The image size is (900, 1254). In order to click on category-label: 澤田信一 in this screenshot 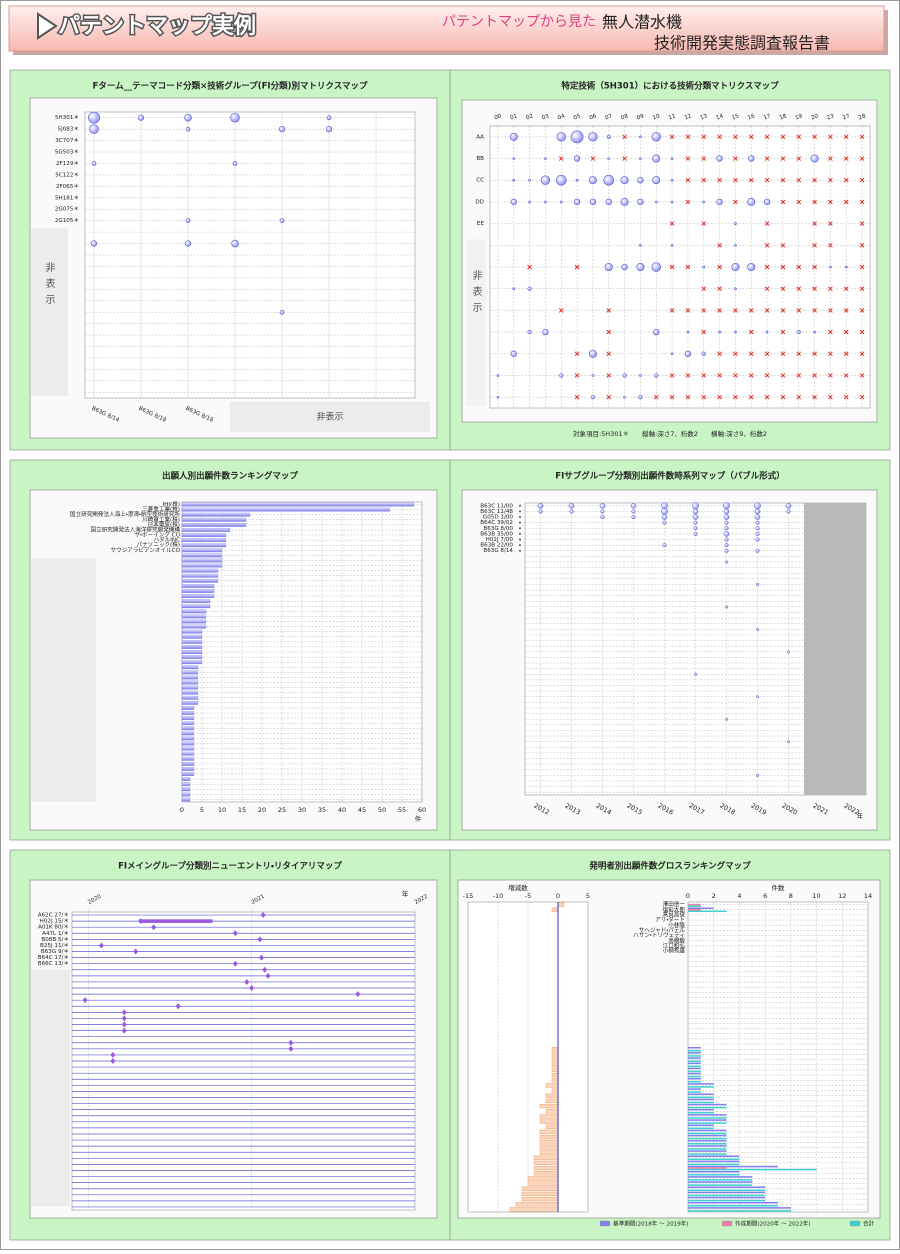, I will do `click(674, 904)`.